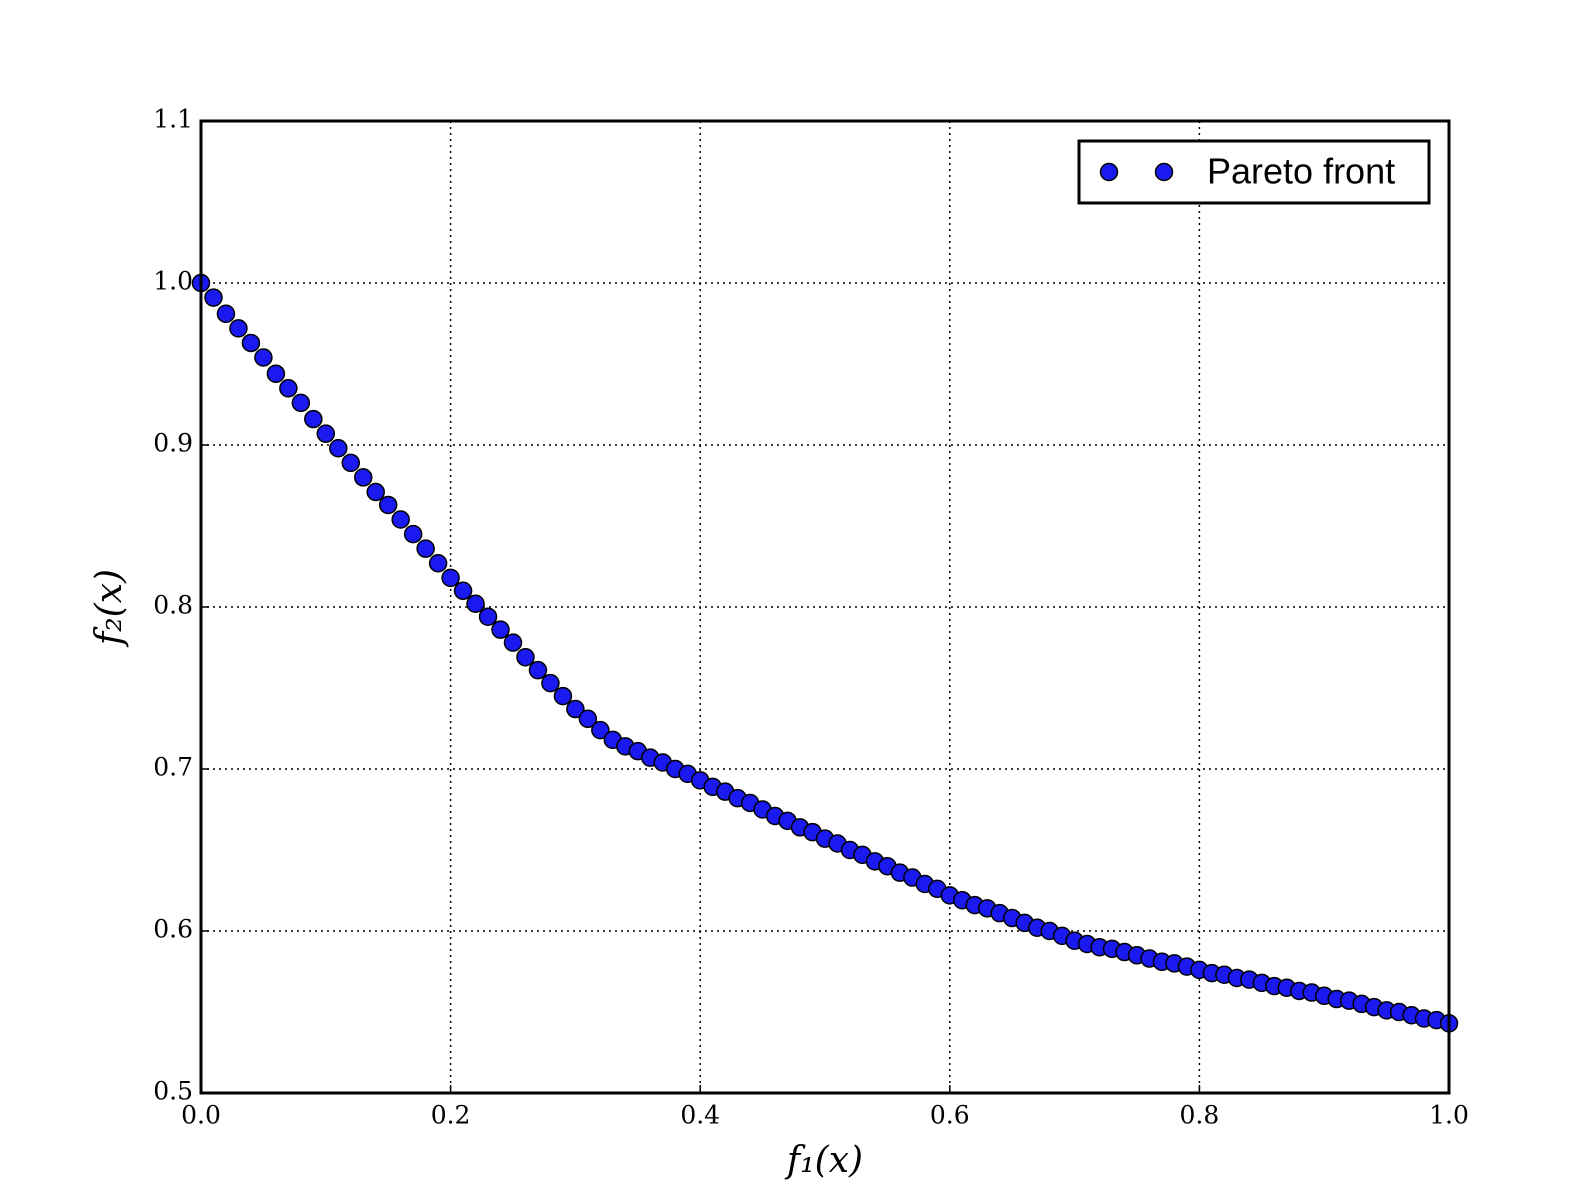  Describe the element at coordinates (173, 281) in the screenshot. I see `y-tick-label: 1.0` at that location.